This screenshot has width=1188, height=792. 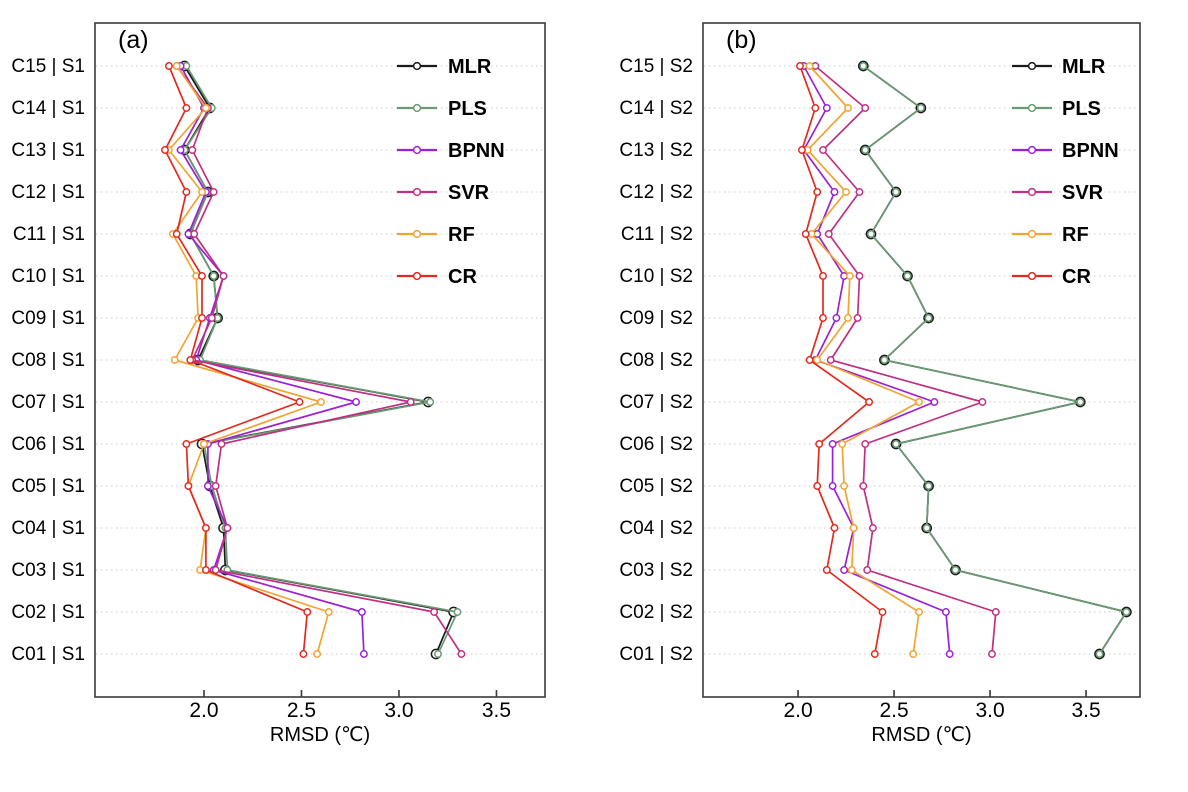 What do you see at coordinates (48, 612) in the screenshot?
I see `y-tick-label: C02 | S1` at bounding box center [48, 612].